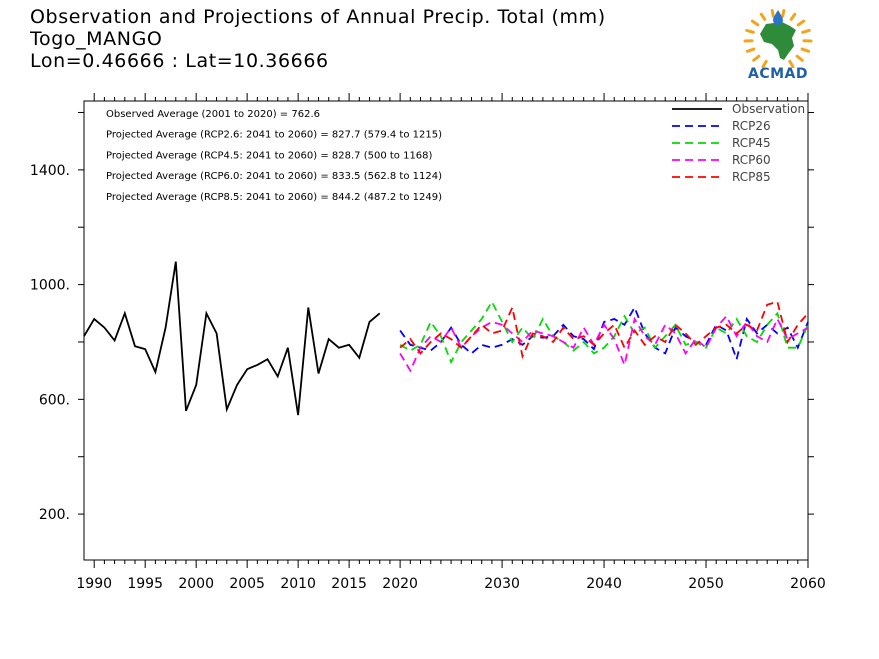  Describe the element at coordinates (213, 114) in the screenshot. I see `annotation-line: Observed Average (2001 to 2020) = 762.6` at that location.